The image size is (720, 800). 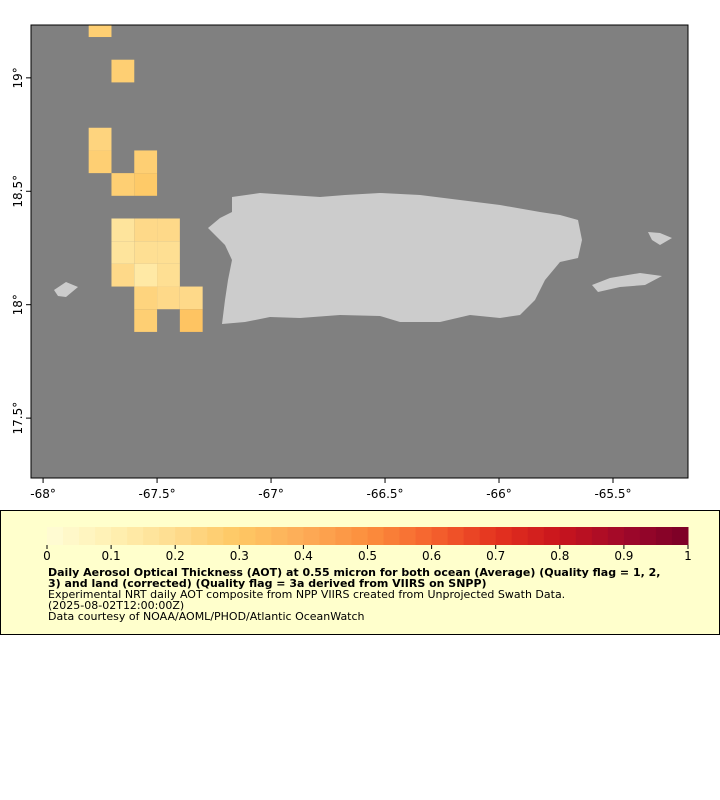 I want to click on x-tick-label: -65.5°, so click(x=612, y=494).